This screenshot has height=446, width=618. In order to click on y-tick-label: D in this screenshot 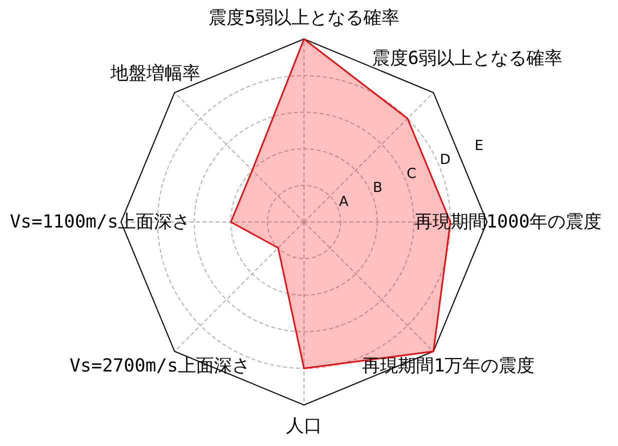, I will do `click(445, 160)`.